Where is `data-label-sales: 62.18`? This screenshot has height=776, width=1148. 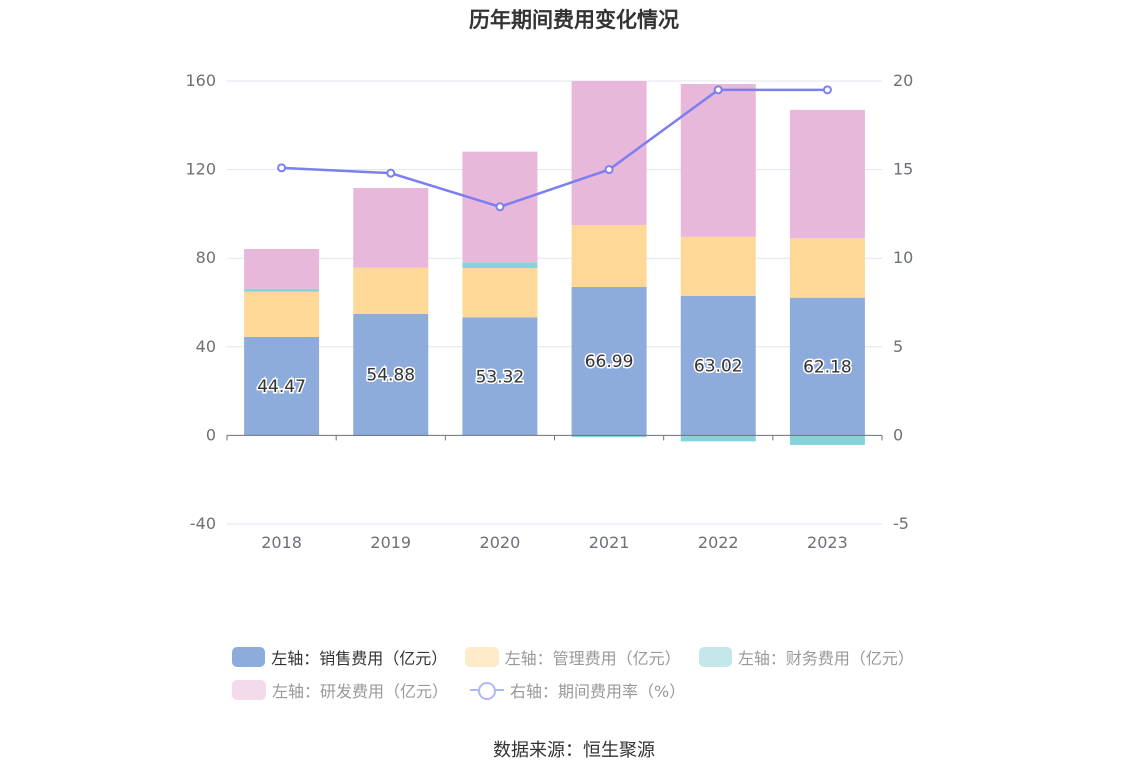 data-label-sales: 62.18 is located at coordinates (827, 368).